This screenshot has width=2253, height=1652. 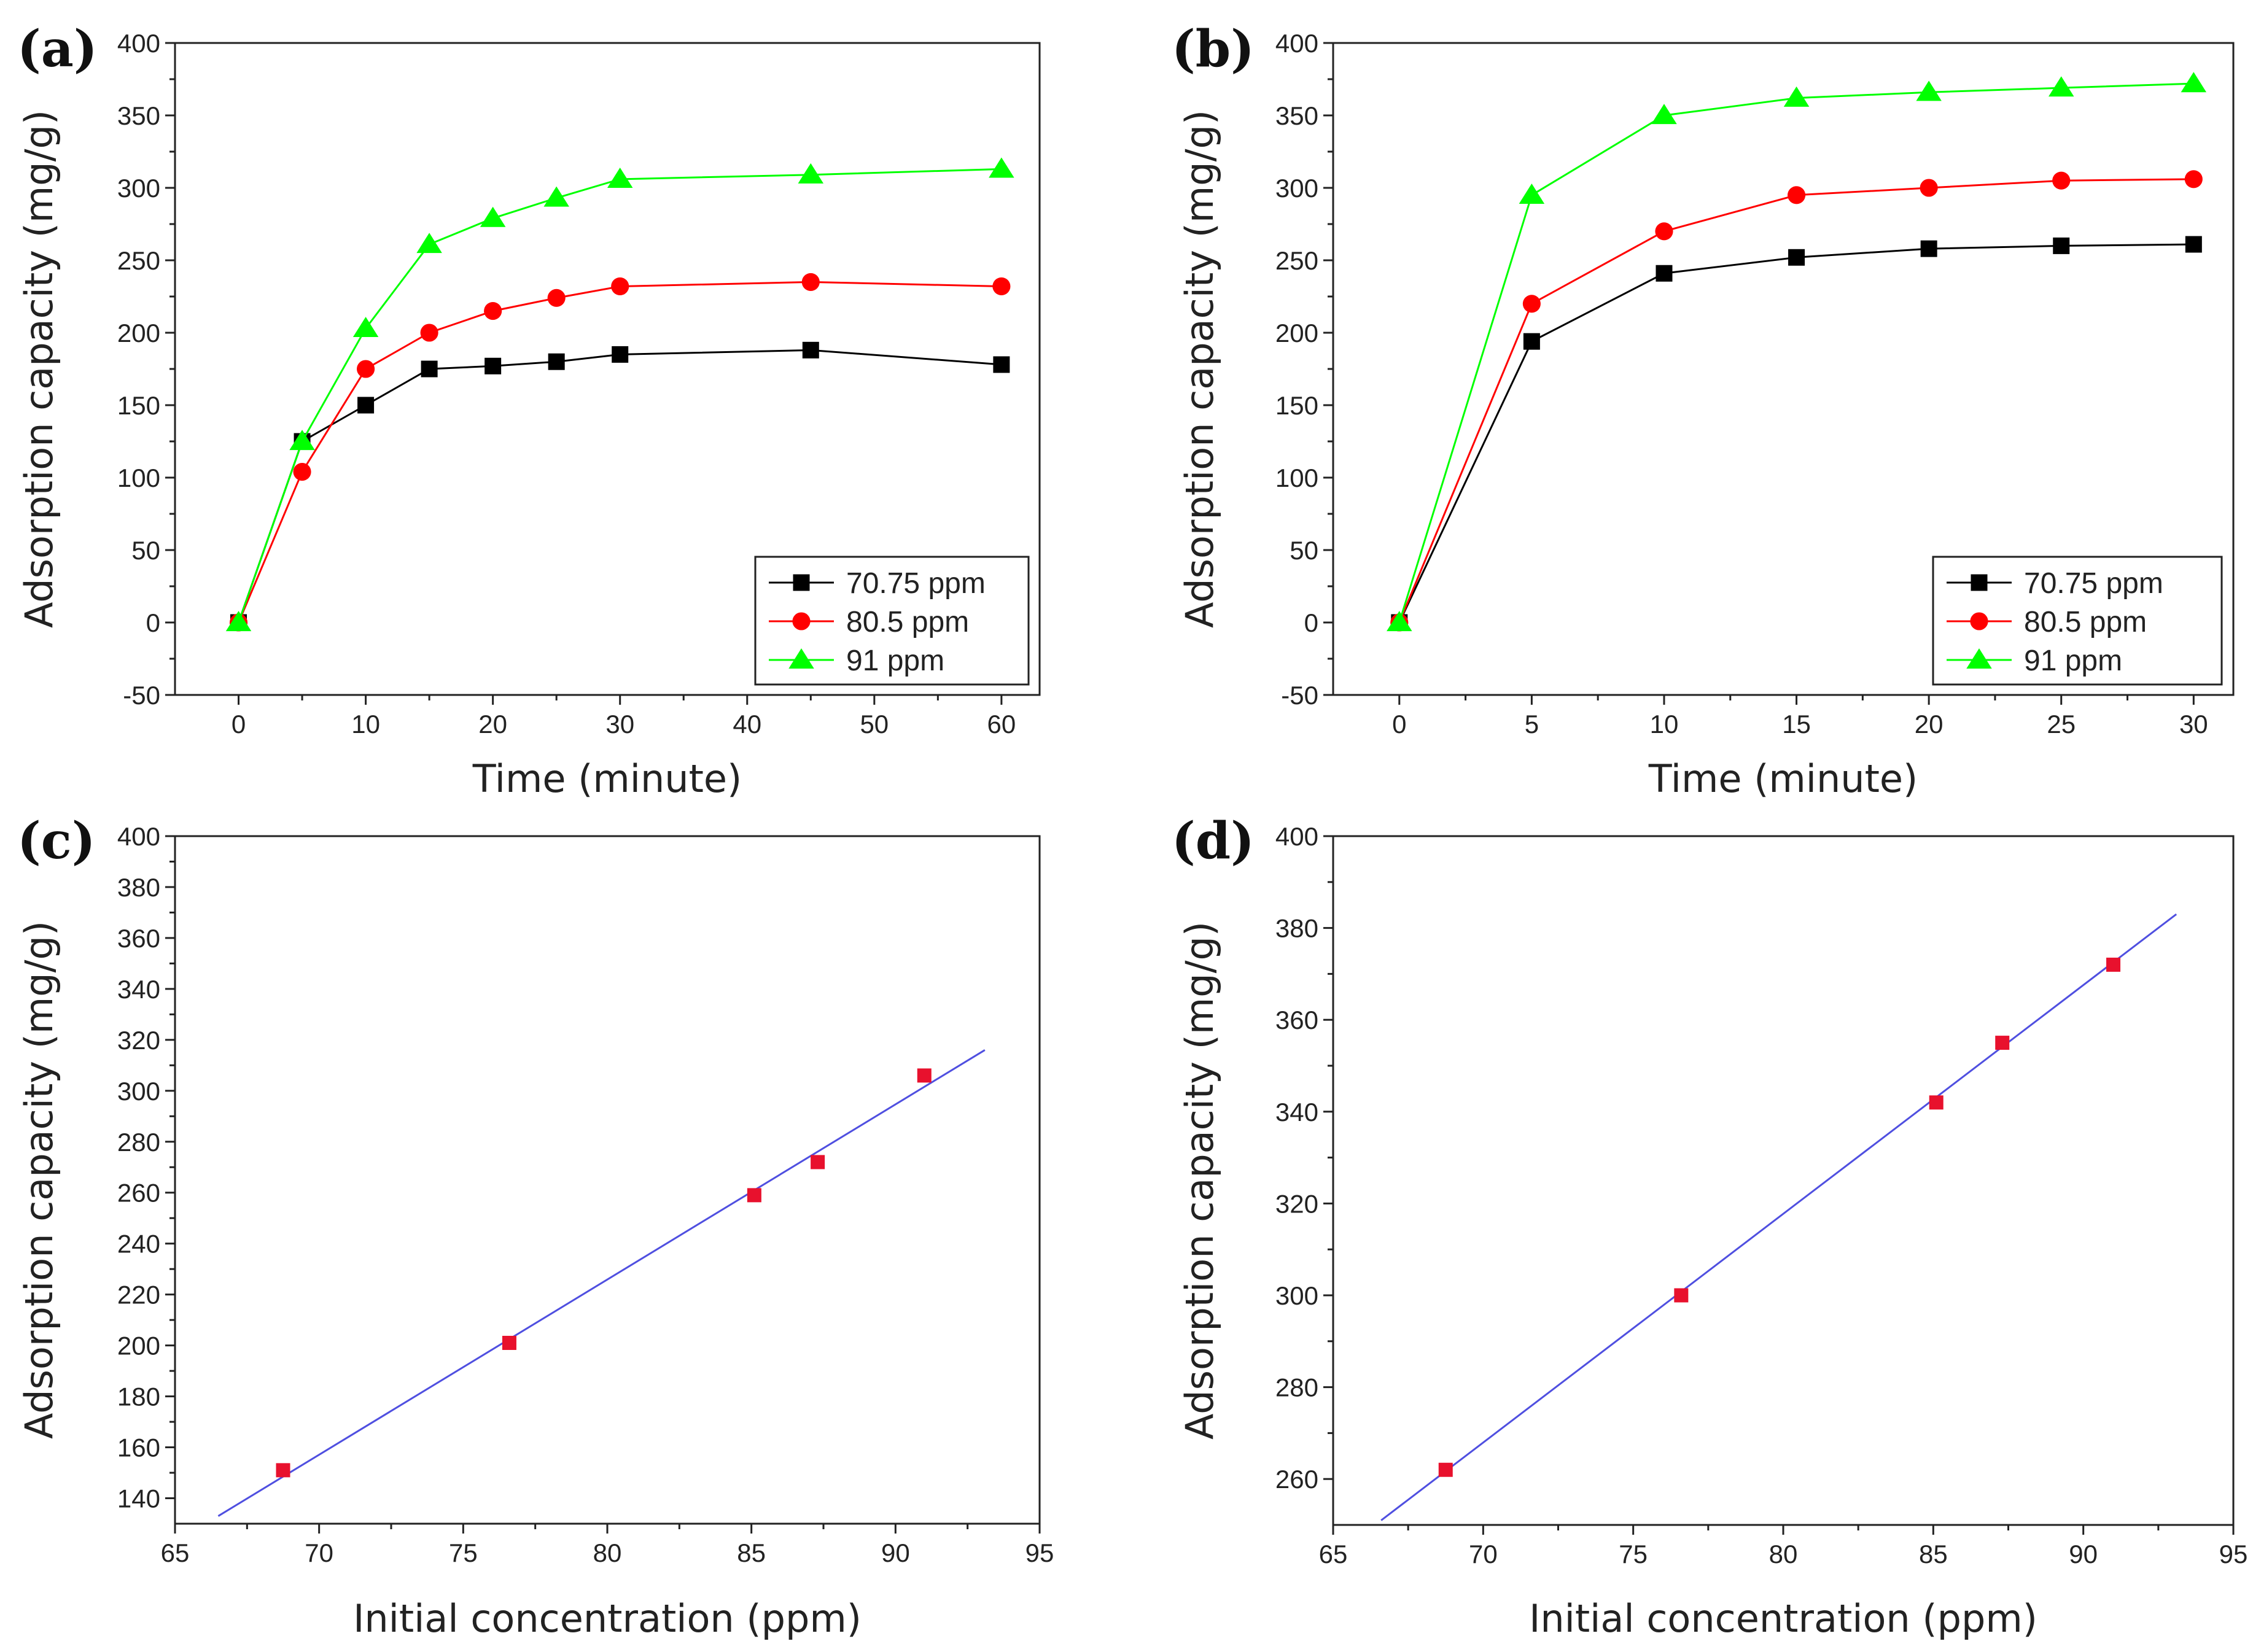 I want to click on legend-label: 80.5 ppm, so click(x=2085, y=622).